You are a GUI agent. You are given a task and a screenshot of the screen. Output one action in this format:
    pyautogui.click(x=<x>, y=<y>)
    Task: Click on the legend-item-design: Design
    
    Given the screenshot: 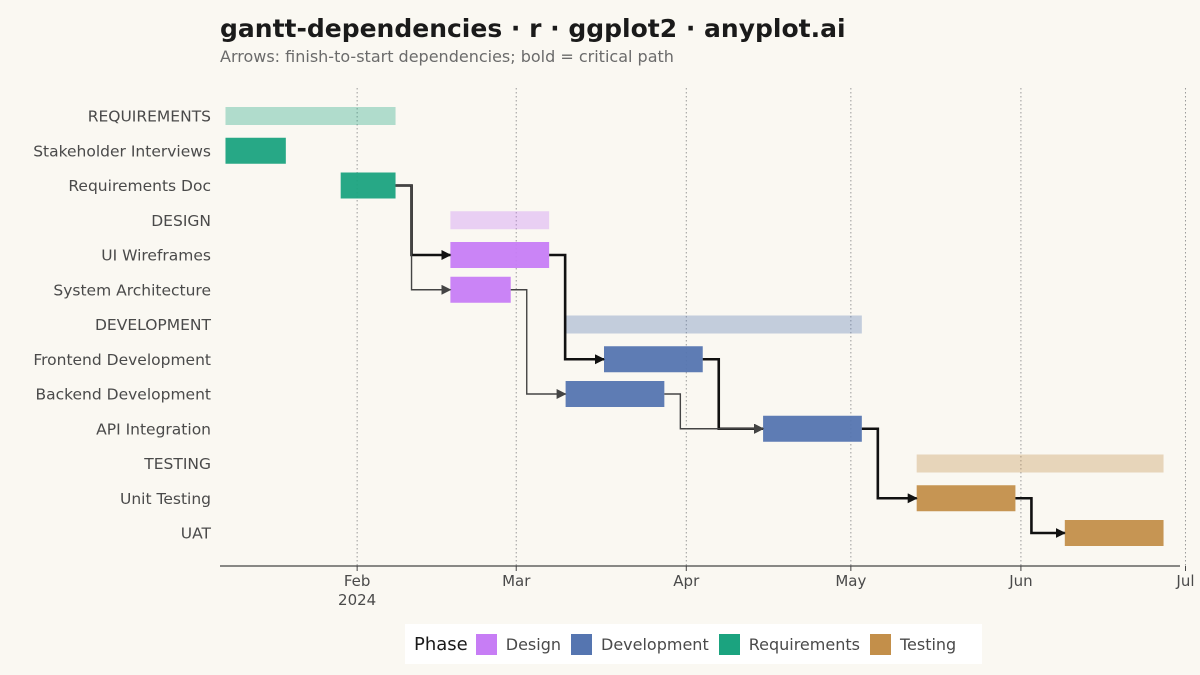 What is the action you would take?
    pyautogui.click(x=518, y=644)
    